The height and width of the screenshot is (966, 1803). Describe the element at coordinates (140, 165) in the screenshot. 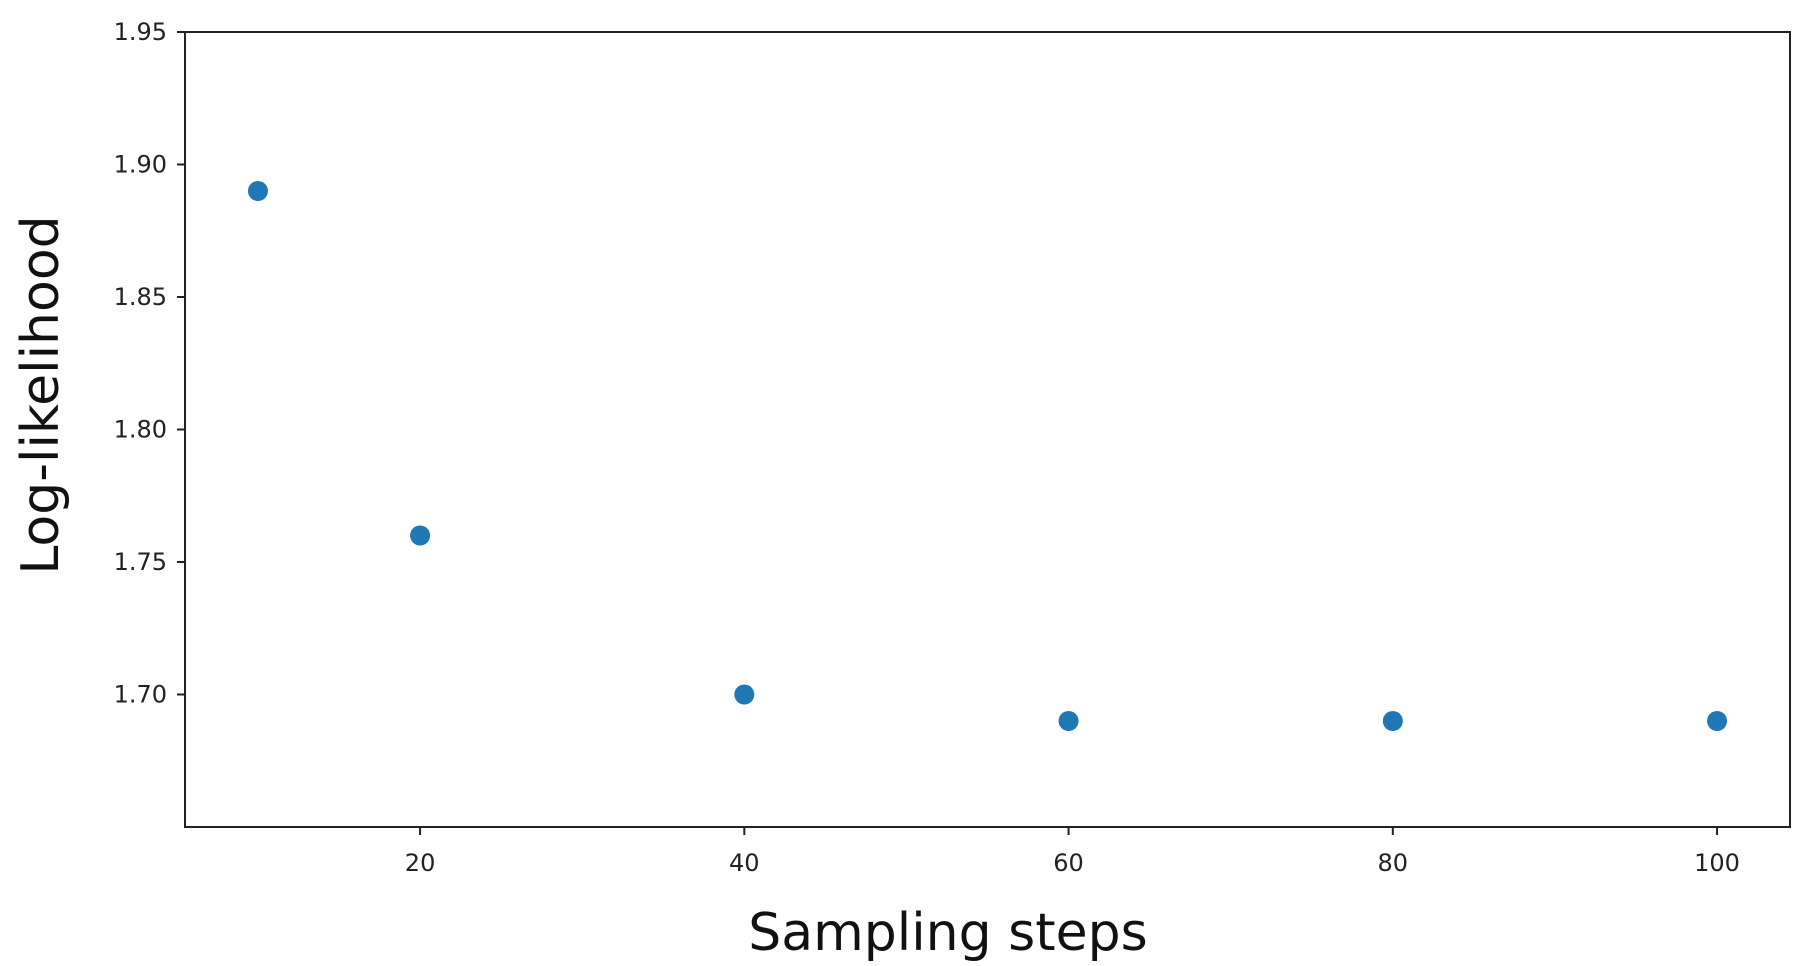

I see `y-tick-label: 1.90` at that location.